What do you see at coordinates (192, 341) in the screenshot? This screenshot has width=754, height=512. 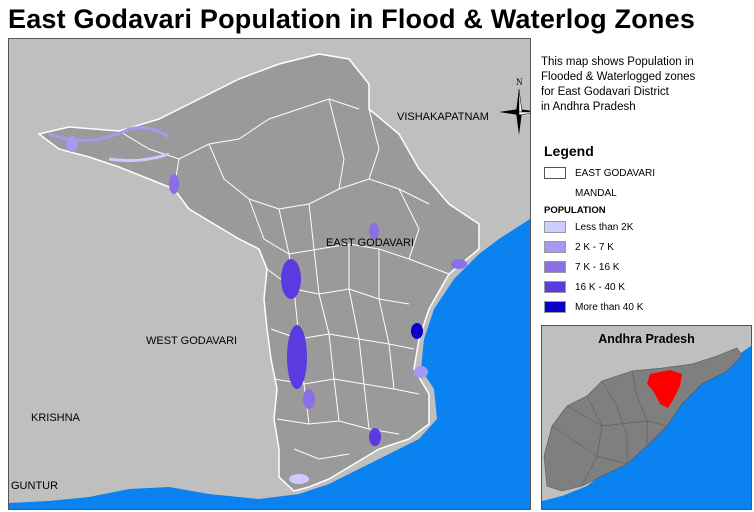 I see `label-west-godavari: WEST GODAVARI` at bounding box center [192, 341].